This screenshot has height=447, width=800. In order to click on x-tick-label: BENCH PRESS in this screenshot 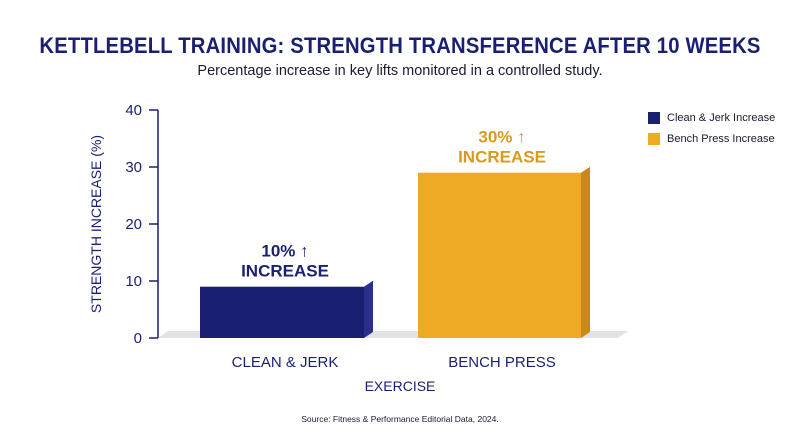, I will do `click(502, 362)`.